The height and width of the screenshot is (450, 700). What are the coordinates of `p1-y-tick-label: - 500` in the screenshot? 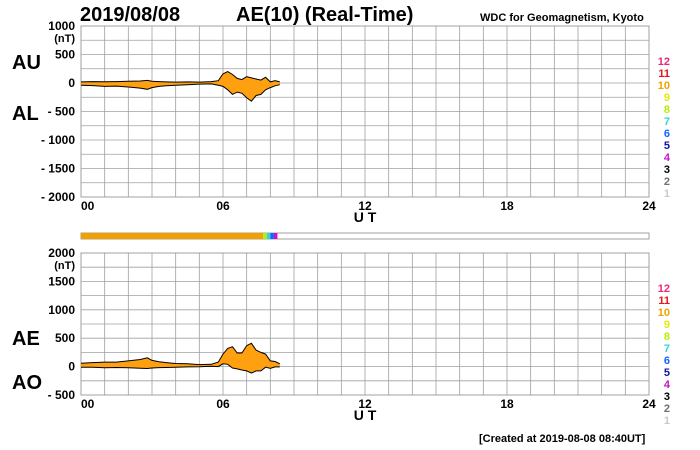 It's located at (62, 395).